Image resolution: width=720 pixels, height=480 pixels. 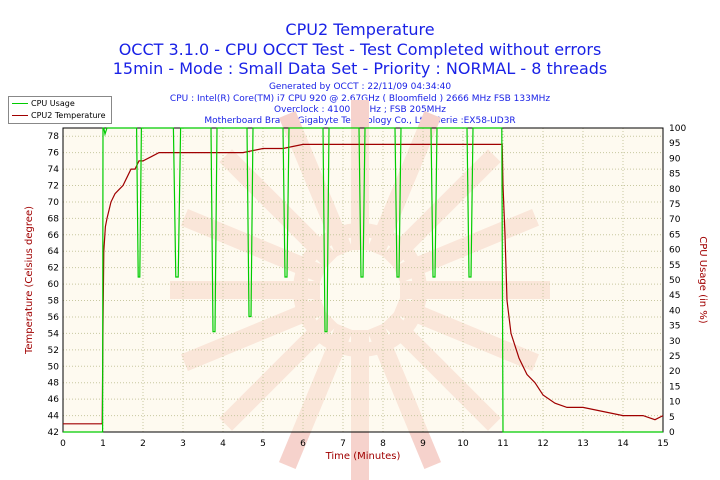 What do you see at coordinates (674, 387) in the screenshot?
I see `y2-tick-label: 15` at bounding box center [674, 387].